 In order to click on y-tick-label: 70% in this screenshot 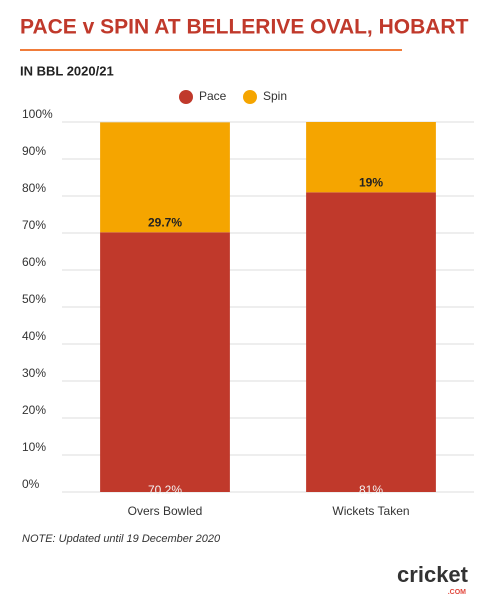, I will do `click(34, 225)`.